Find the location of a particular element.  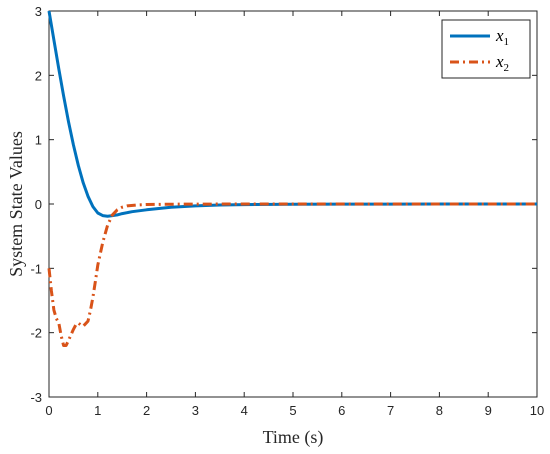

legend-label-x2: x2 is located at coordinates (502, 63).